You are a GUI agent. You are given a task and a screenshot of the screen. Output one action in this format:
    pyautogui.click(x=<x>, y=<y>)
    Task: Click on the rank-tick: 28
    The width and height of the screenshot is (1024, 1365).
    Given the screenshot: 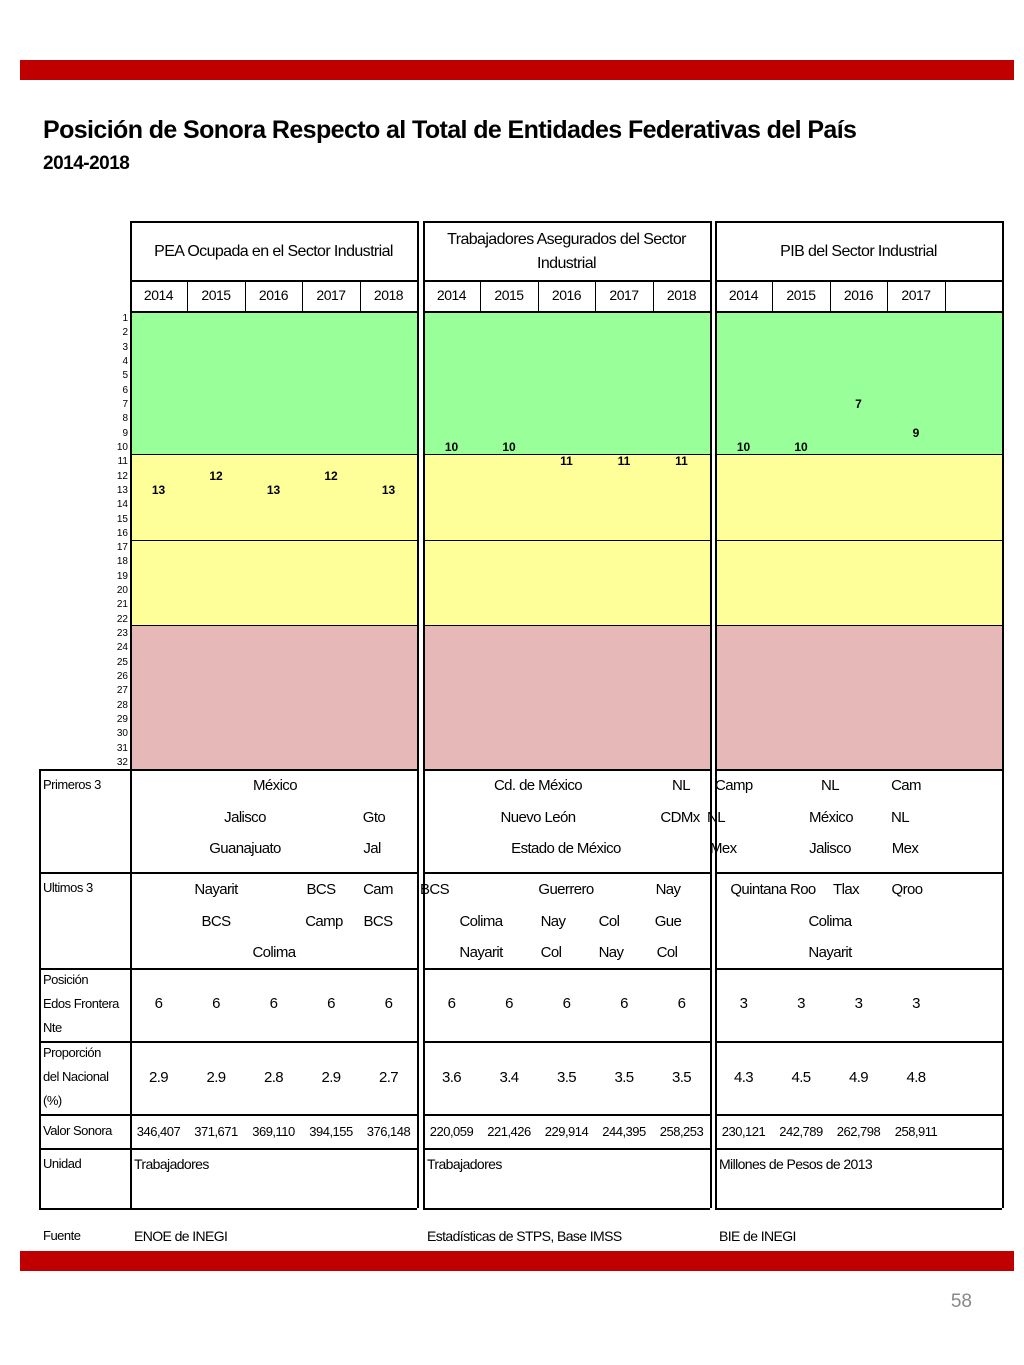 What is the action you would take?
    pyautogui.click(x=122, y=705)
    